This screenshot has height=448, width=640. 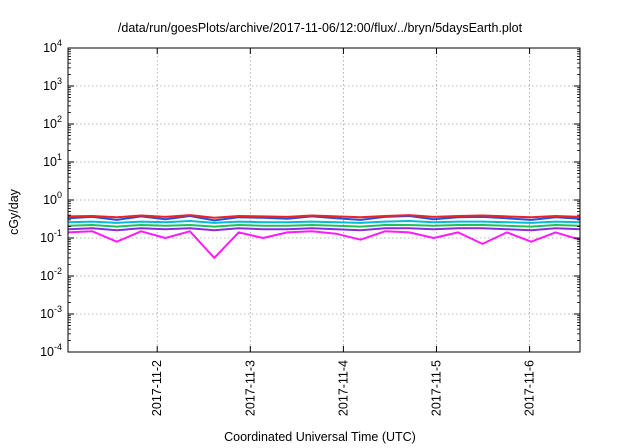 What do you see at coordinates (250, 388) in the screenshot?
I see `x-tick-label: 2017-11-3` at bounding box center [250, 388].